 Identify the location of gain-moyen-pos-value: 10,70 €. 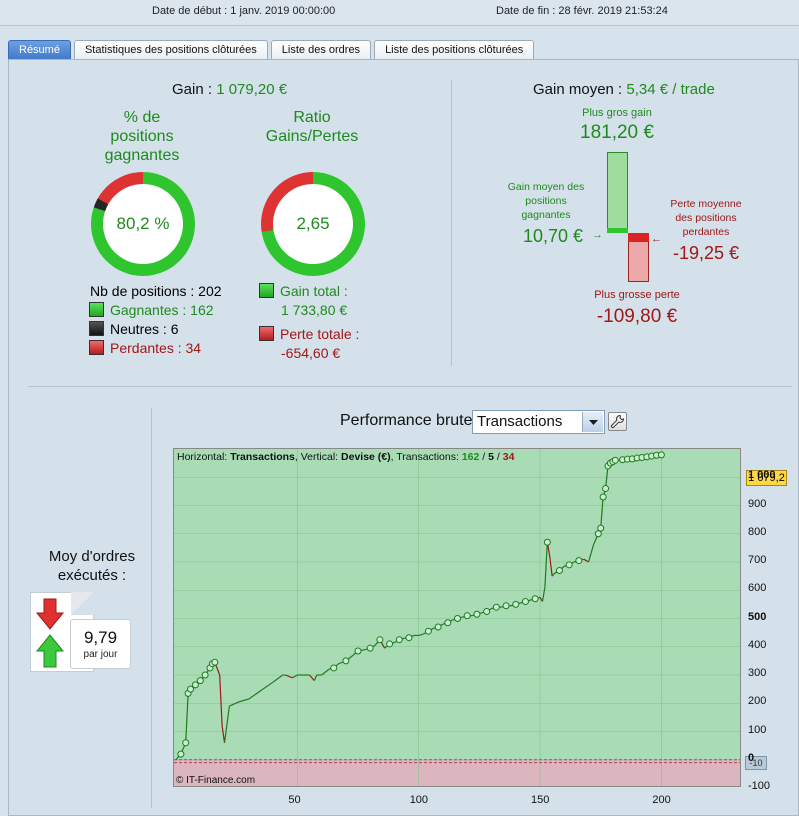
(553, 236).